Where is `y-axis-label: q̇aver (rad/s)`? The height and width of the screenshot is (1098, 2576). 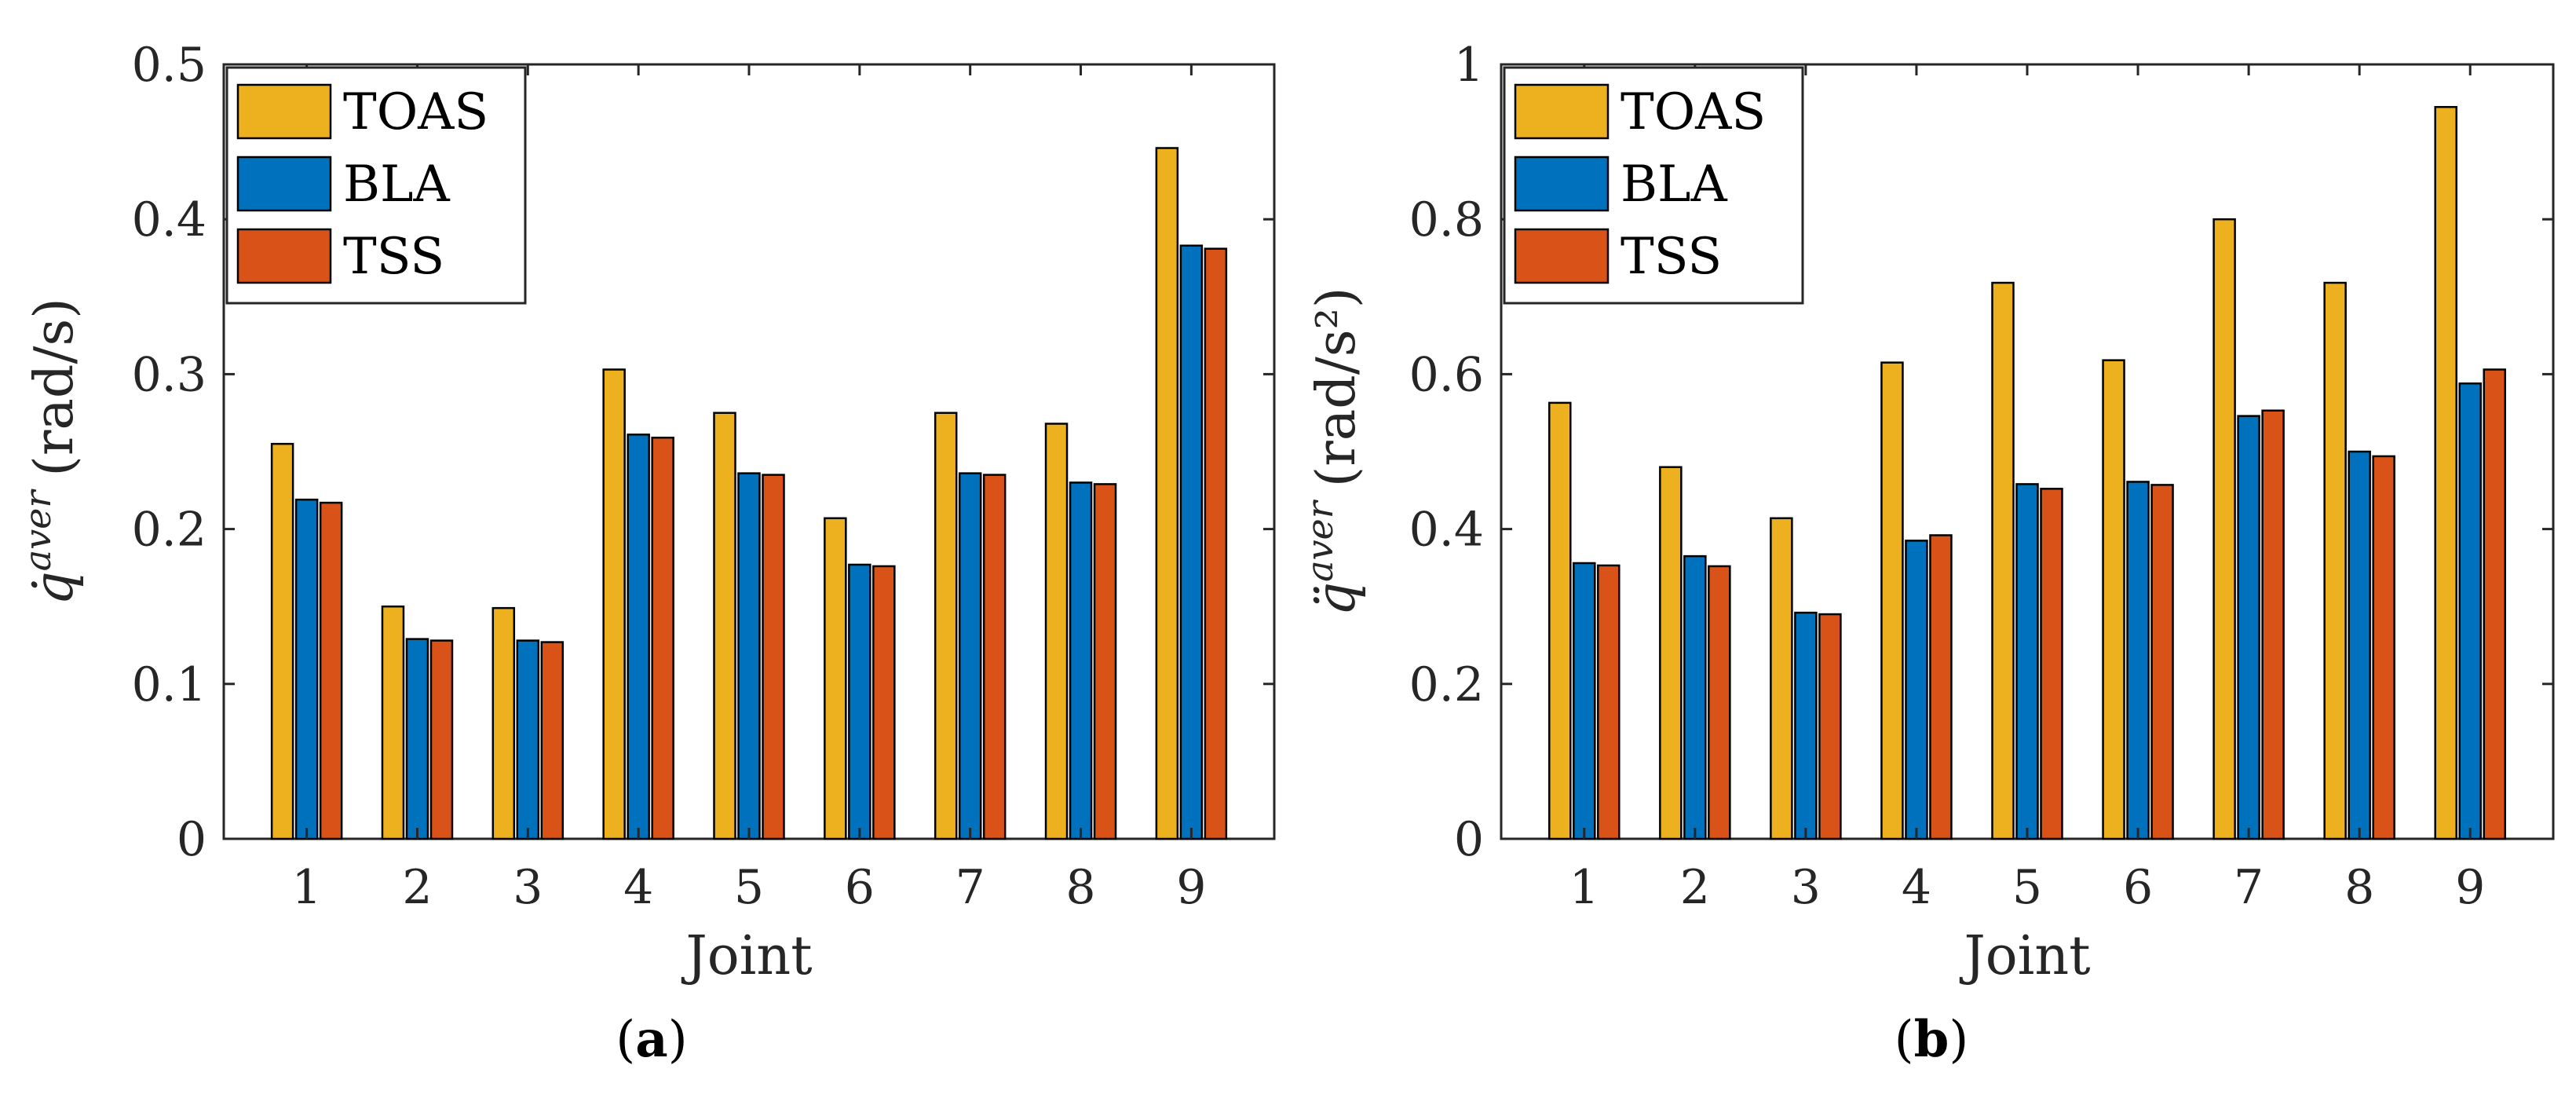 y-axis-label: q̇aver (rad/s) is located at coordinates (51, 452).